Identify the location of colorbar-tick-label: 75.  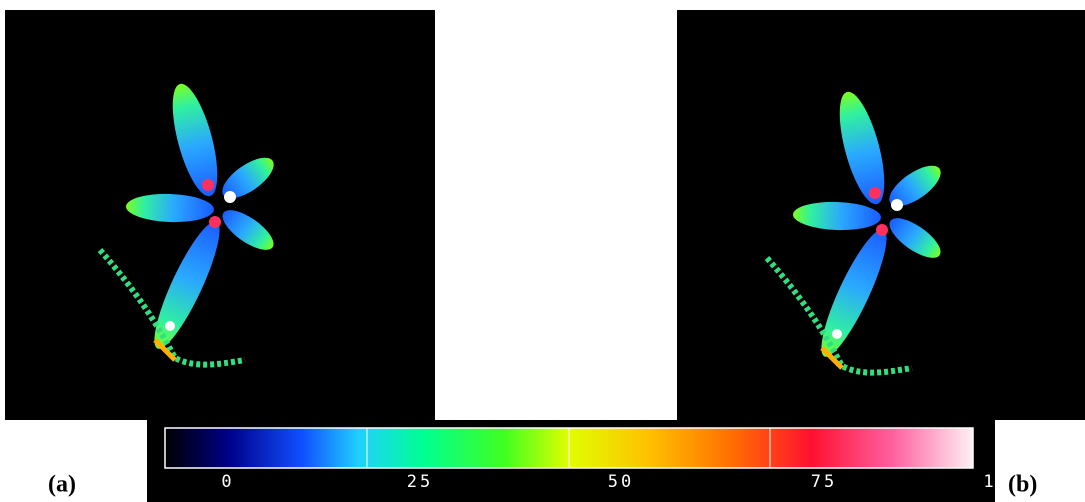
(824, 482).